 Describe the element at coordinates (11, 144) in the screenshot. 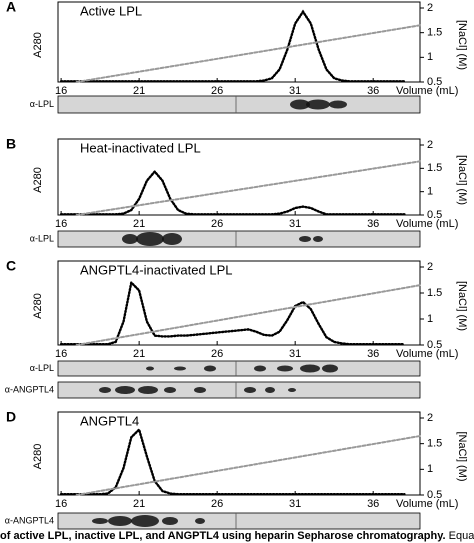

I see `panel-letter: B` at that location.